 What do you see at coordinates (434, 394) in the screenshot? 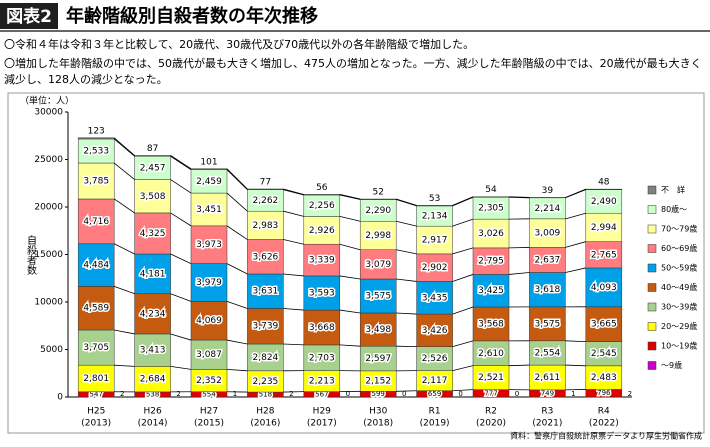
I see `data-label: 659` at bounding box center [434, 394].